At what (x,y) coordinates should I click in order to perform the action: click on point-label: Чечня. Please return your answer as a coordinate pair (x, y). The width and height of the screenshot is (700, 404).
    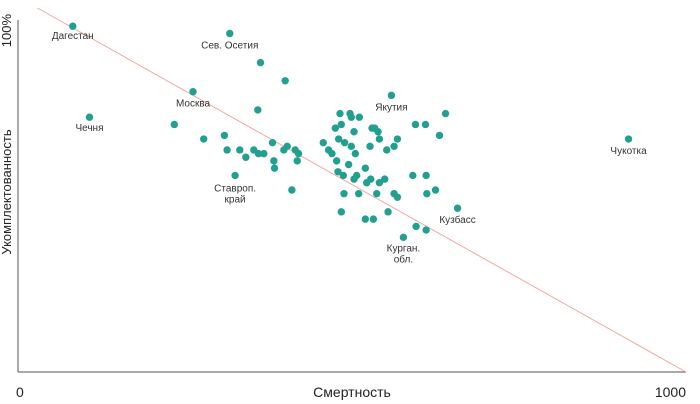
    Looking at the image, I should click on (89, 128).